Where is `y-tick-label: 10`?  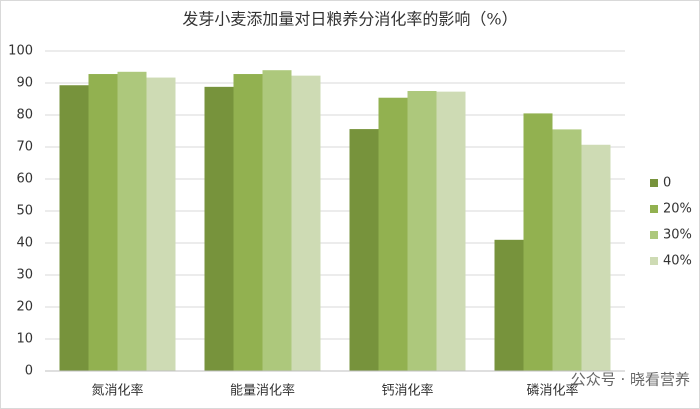
y-tick-label: 10 is located at coordinates (24, 339).